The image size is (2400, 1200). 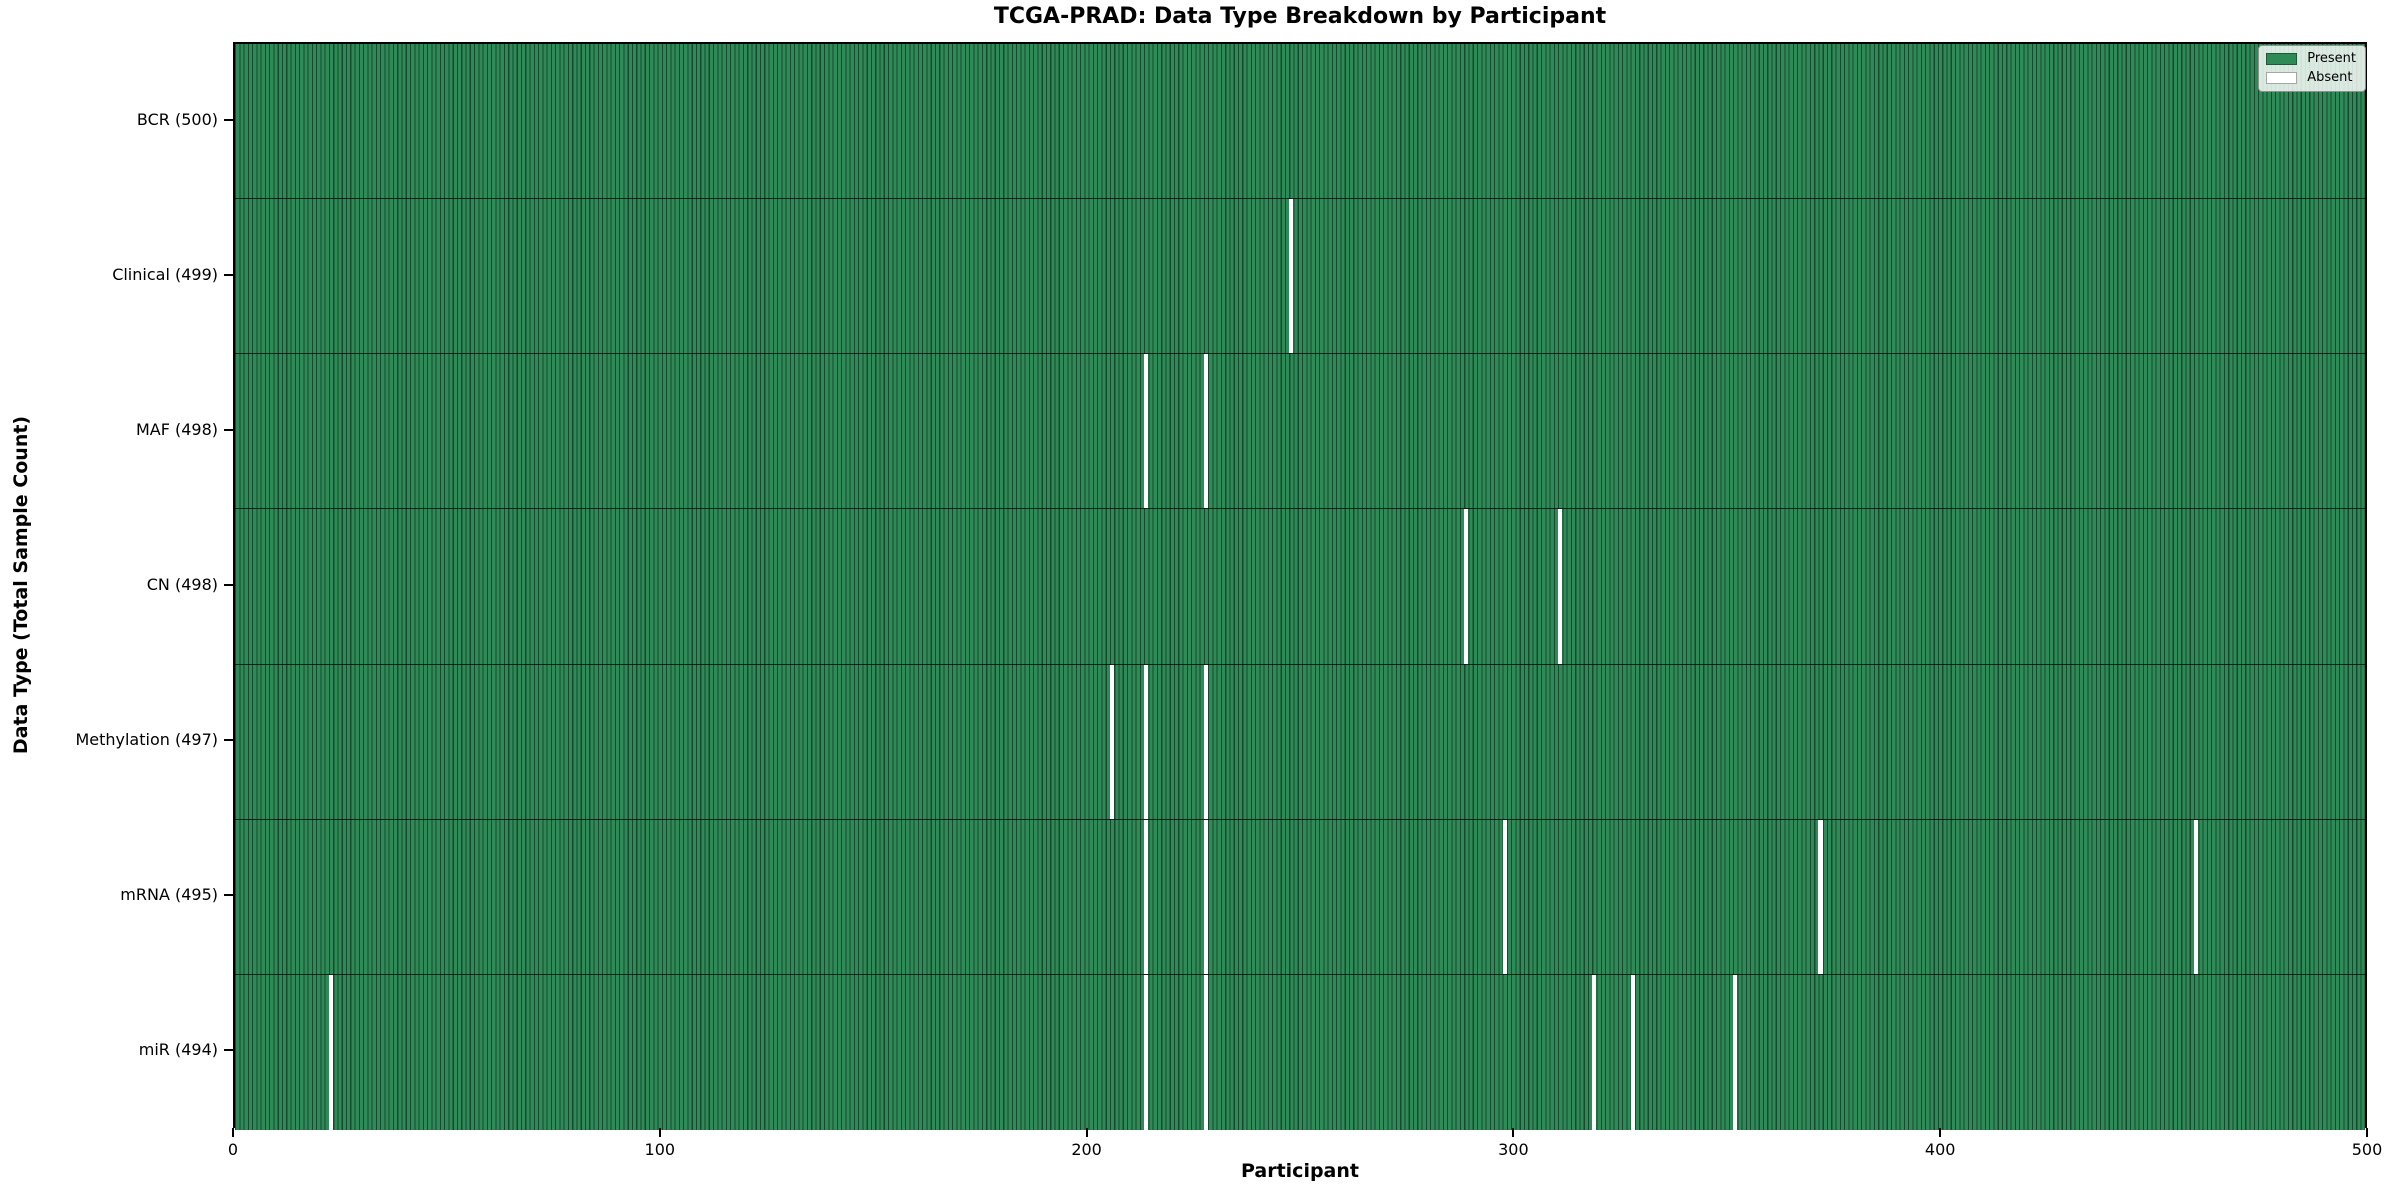 I want to click on y-tick-label-mrna: mRNA (495), so click(x=169, y=895).